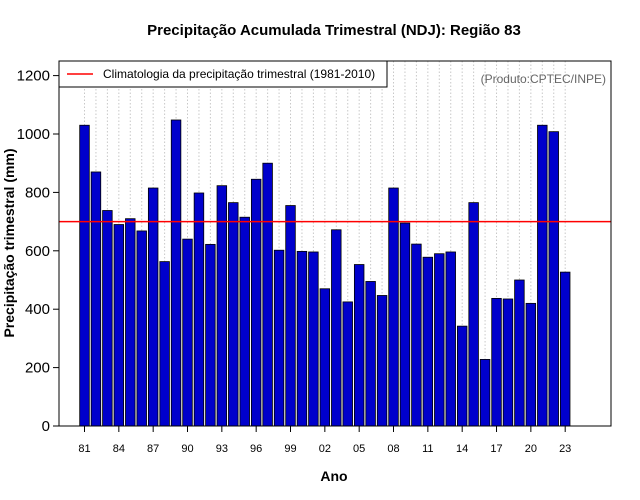  I want to click on bar-1988, so click(164, 344).